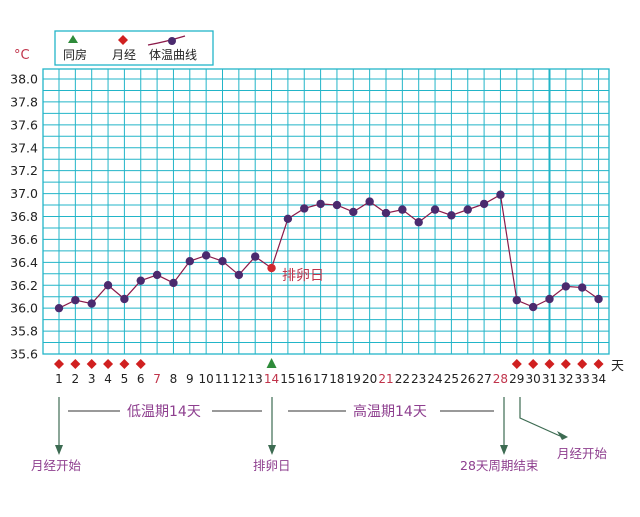 Image resolution: width=640 pixels, height=517 pixels. Describe the element at coordinates (255, 379) in the screenshot. I see `x-tick-label: 13` at that location.